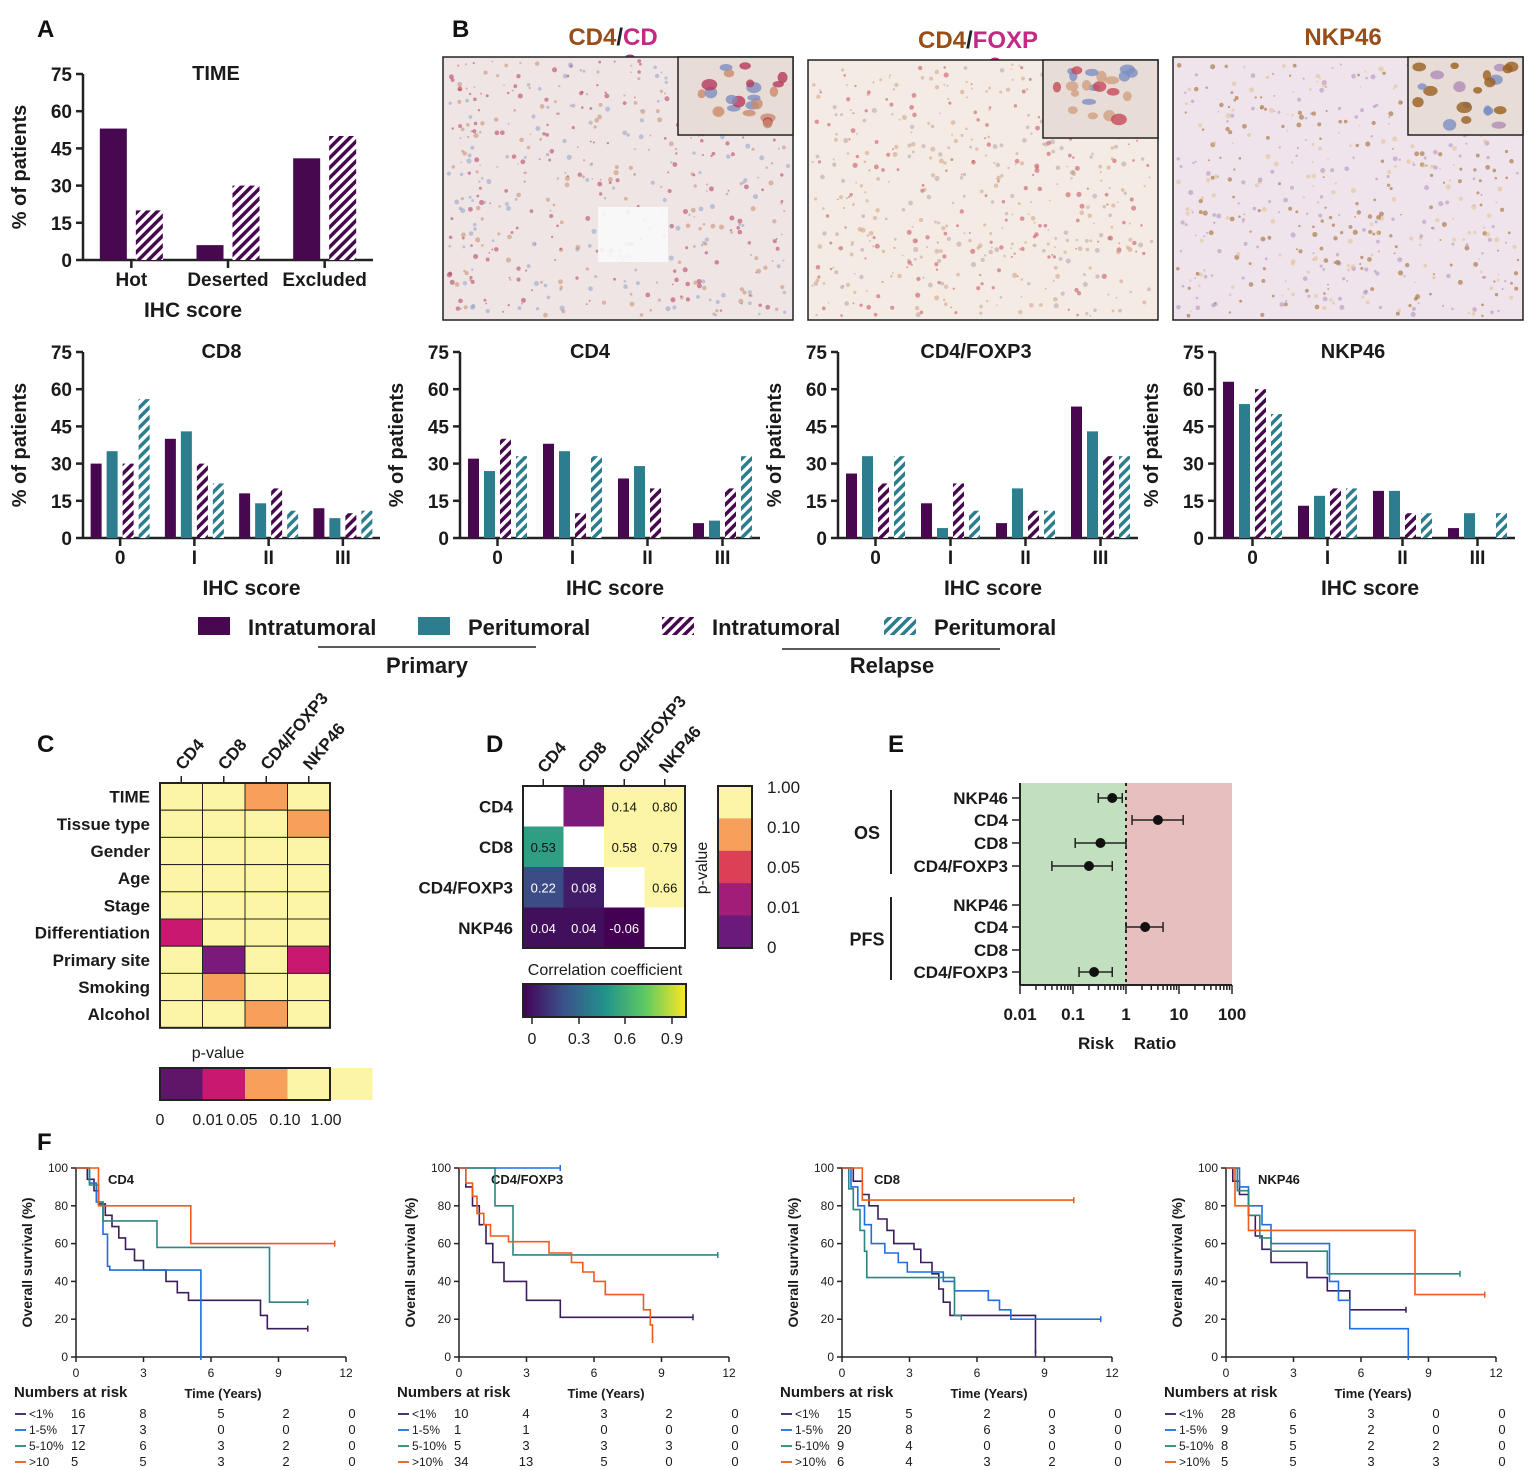 The image size is (1535, 1470). I want to click on legend-swatch, so click(434, 626).